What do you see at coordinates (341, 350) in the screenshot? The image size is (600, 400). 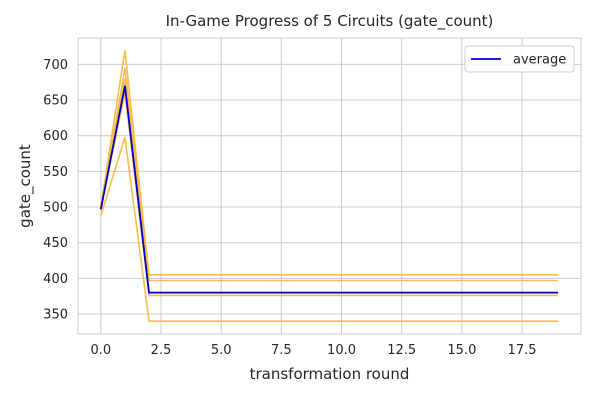 I see `x-tick-label: 10.0` at bounding box center [341, 350].